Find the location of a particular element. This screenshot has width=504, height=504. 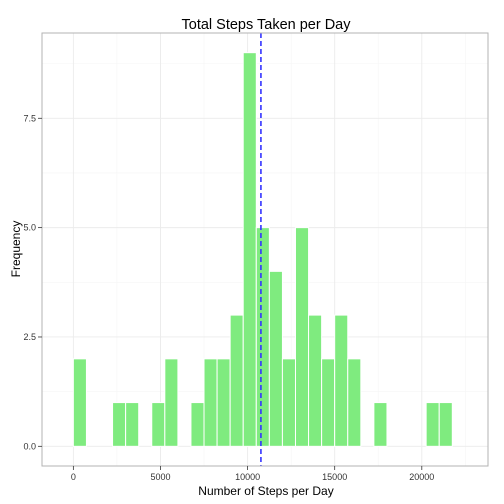

y-tick-label: 7.5 is located at coordinates (29, 118).